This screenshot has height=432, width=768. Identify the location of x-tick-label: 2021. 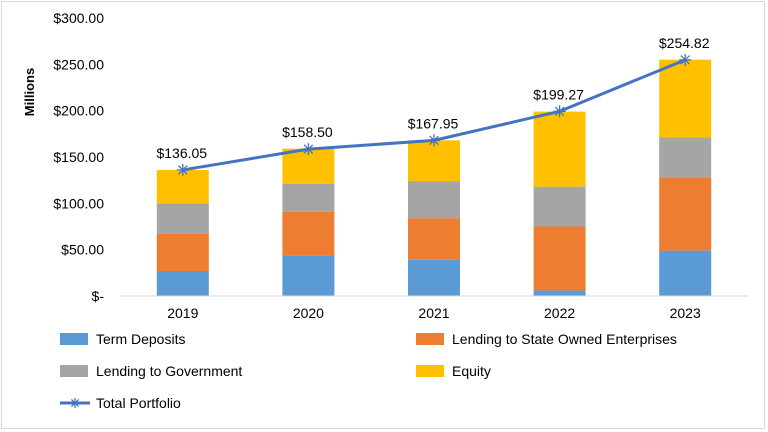
(433, 313).